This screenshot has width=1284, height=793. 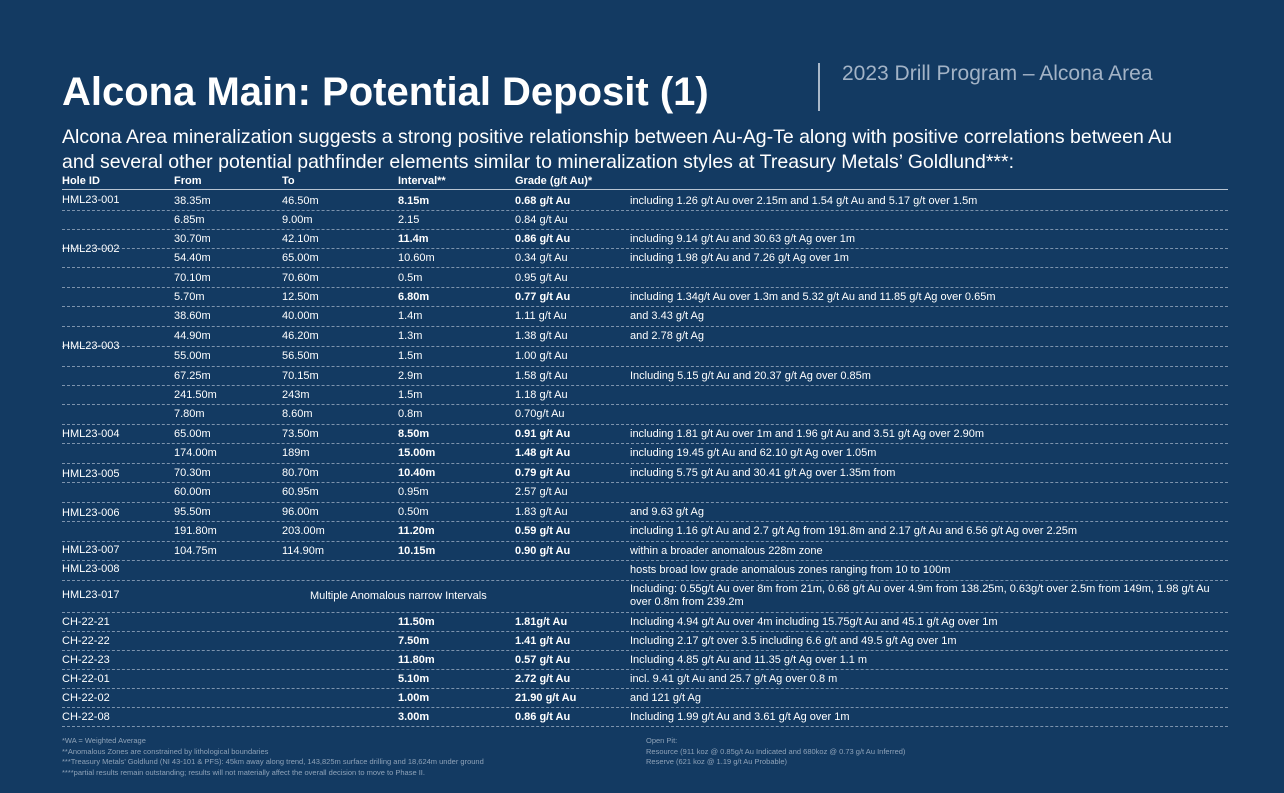 I want to click on cell-grade: 1.18 g/t Au, so click(x=541, y=395).